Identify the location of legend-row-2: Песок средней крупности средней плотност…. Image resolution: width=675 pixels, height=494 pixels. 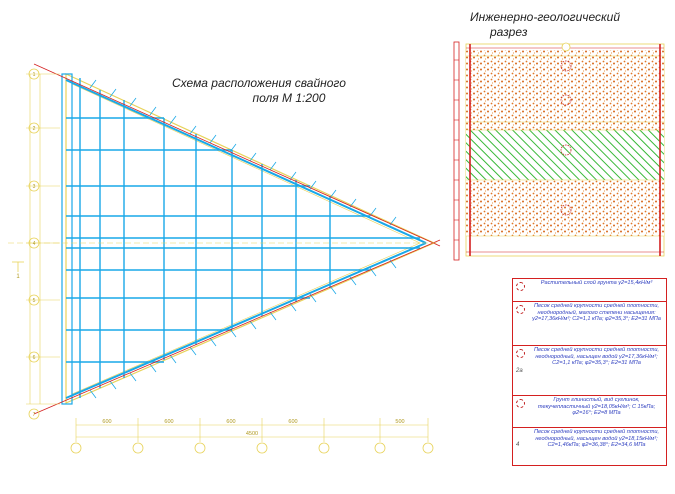
(589, 323).